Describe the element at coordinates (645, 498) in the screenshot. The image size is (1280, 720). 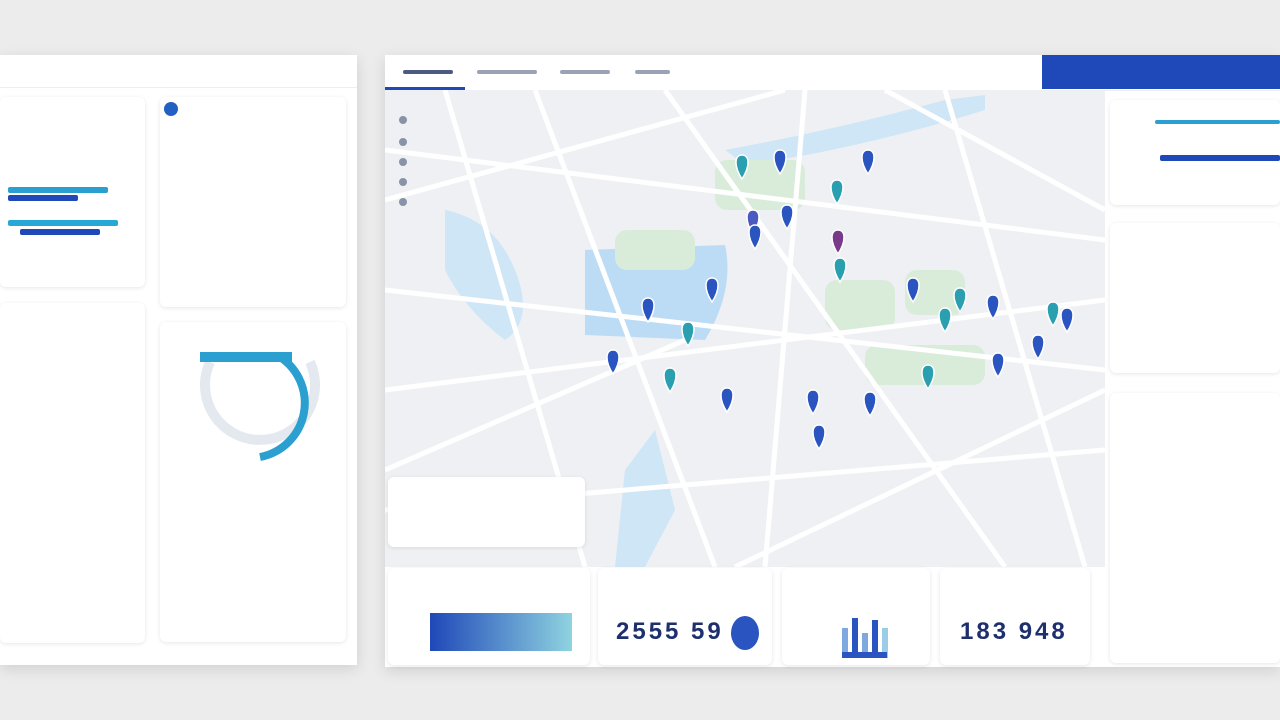
I see `water` at that location.